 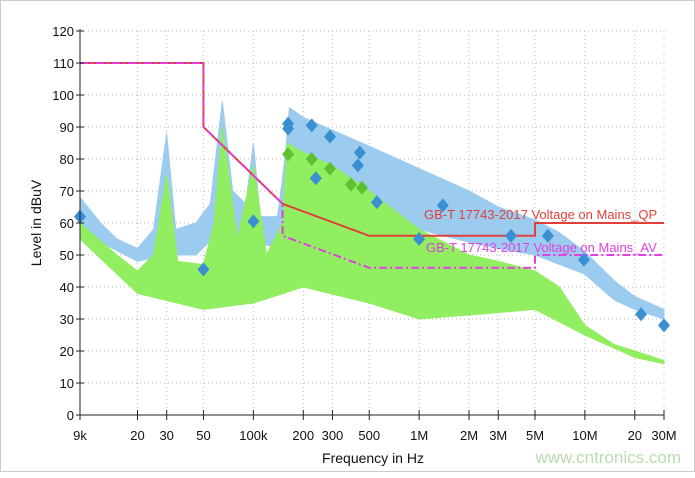 What do you see at coordinates (540, 214) in the screenshot?
I see `legend-qp: GB-T 17743-2017 Voltage on Mains_QP` at bounding box center [540, 214].